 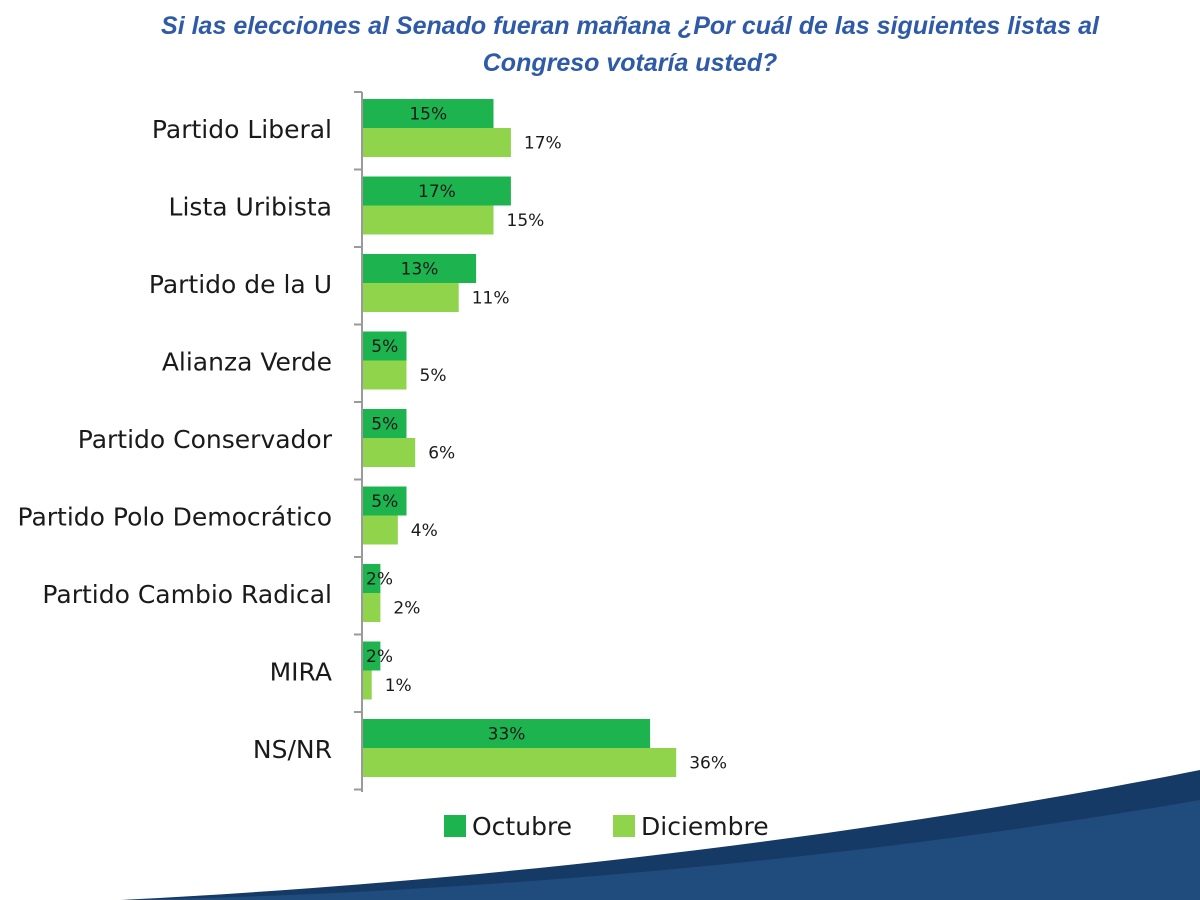 I want to click on legend-label: Octubre, so click(x=522, y=826).